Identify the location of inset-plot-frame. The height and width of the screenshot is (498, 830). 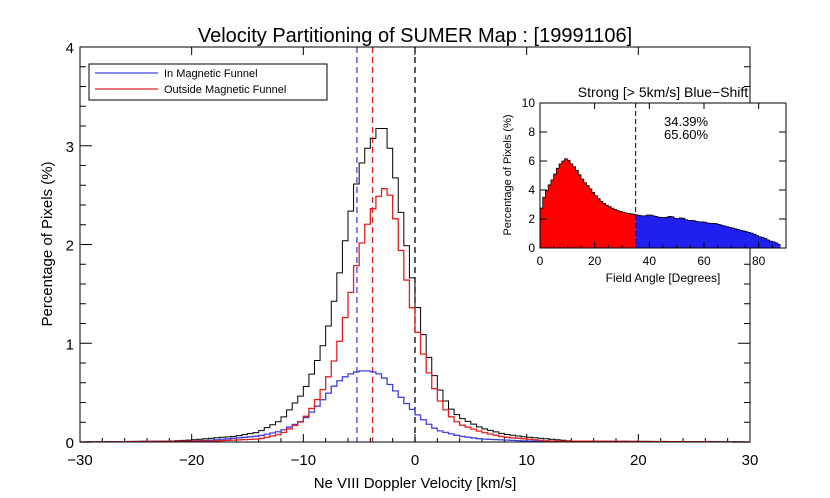
(663, 175).